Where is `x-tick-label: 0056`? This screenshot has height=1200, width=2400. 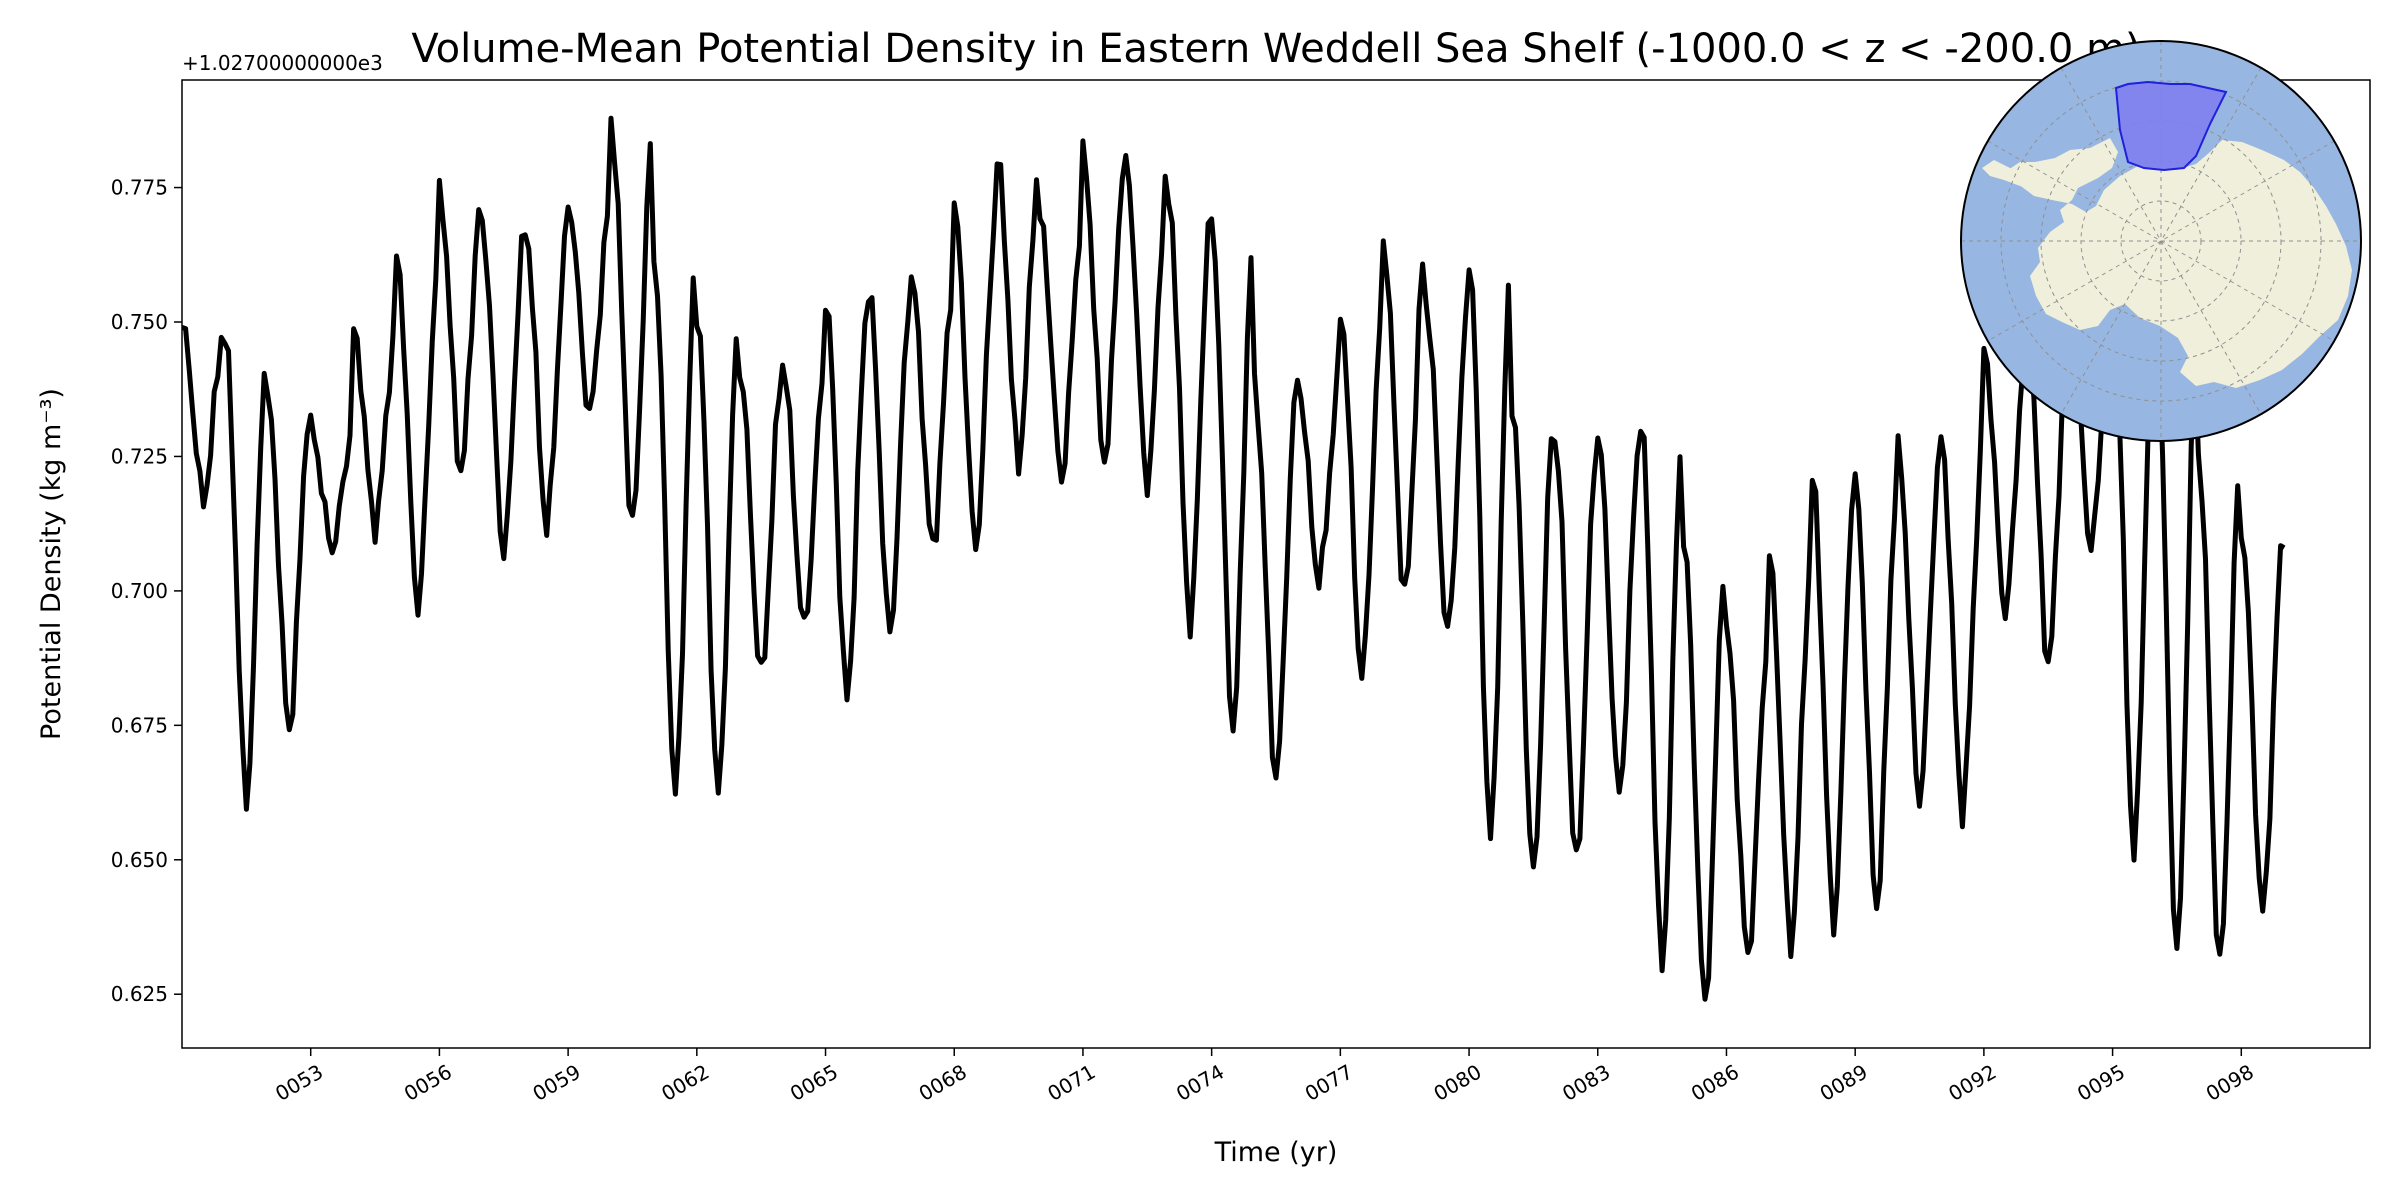
x-tick-label: 0056 is located at coordinates (428, 1083).